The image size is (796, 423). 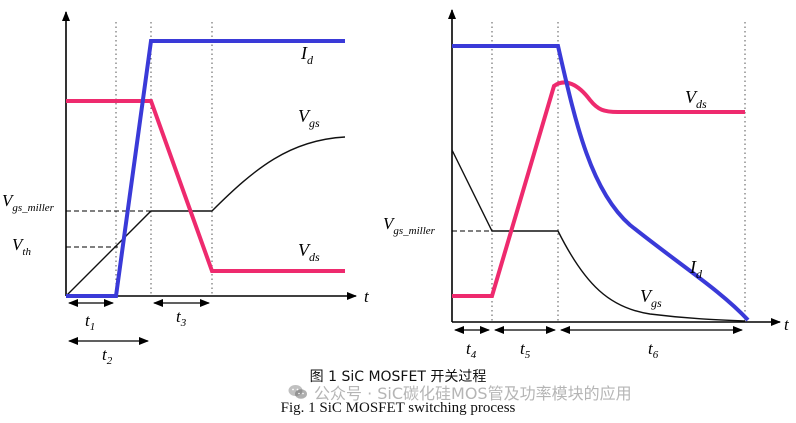 I want to click on watermark-text: 公众号 · SiC碳化硅MOS管及功率模块的应用, so click(x=473, y=393).